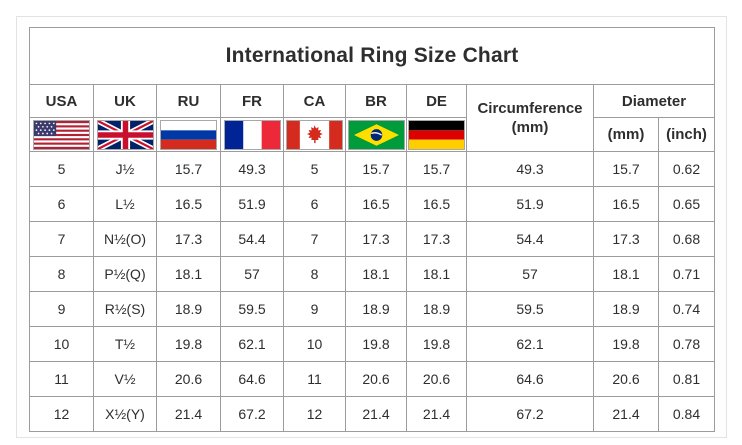  Describe the element at coordinates (125, 101) in the screenshot. I see `col-header-uk: UK` at that location.